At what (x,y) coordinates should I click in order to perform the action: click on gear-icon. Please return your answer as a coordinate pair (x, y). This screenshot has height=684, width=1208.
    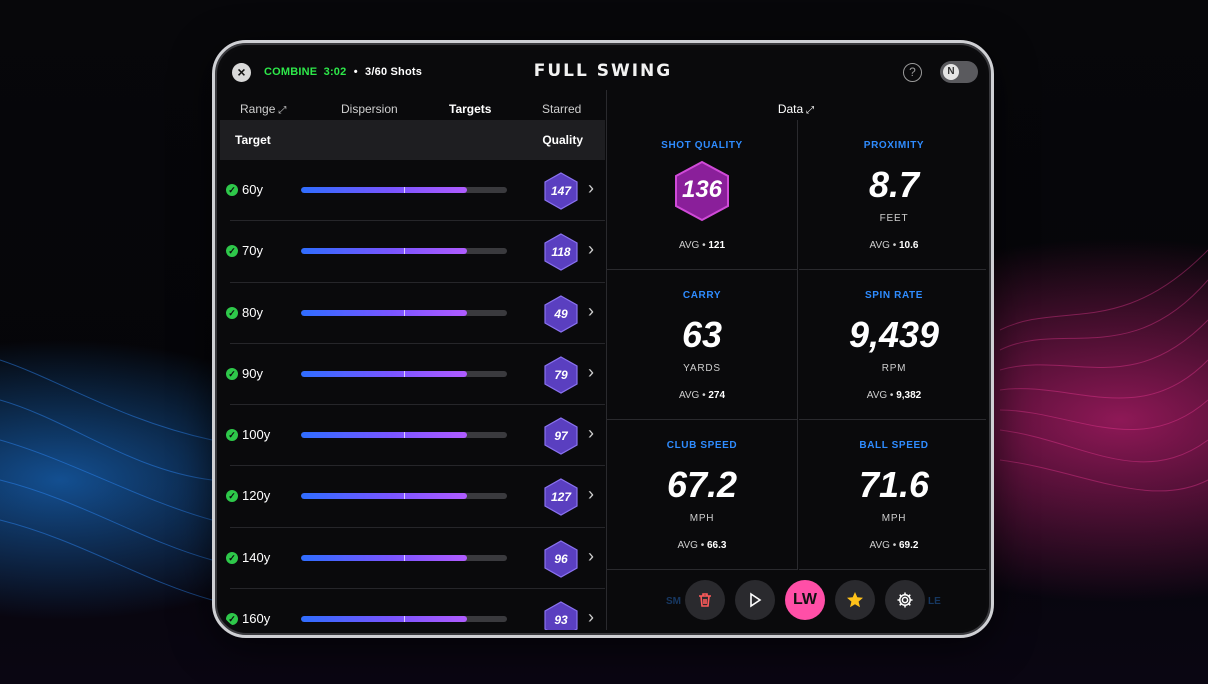
    Looking at the image, I should click on (905, 600).